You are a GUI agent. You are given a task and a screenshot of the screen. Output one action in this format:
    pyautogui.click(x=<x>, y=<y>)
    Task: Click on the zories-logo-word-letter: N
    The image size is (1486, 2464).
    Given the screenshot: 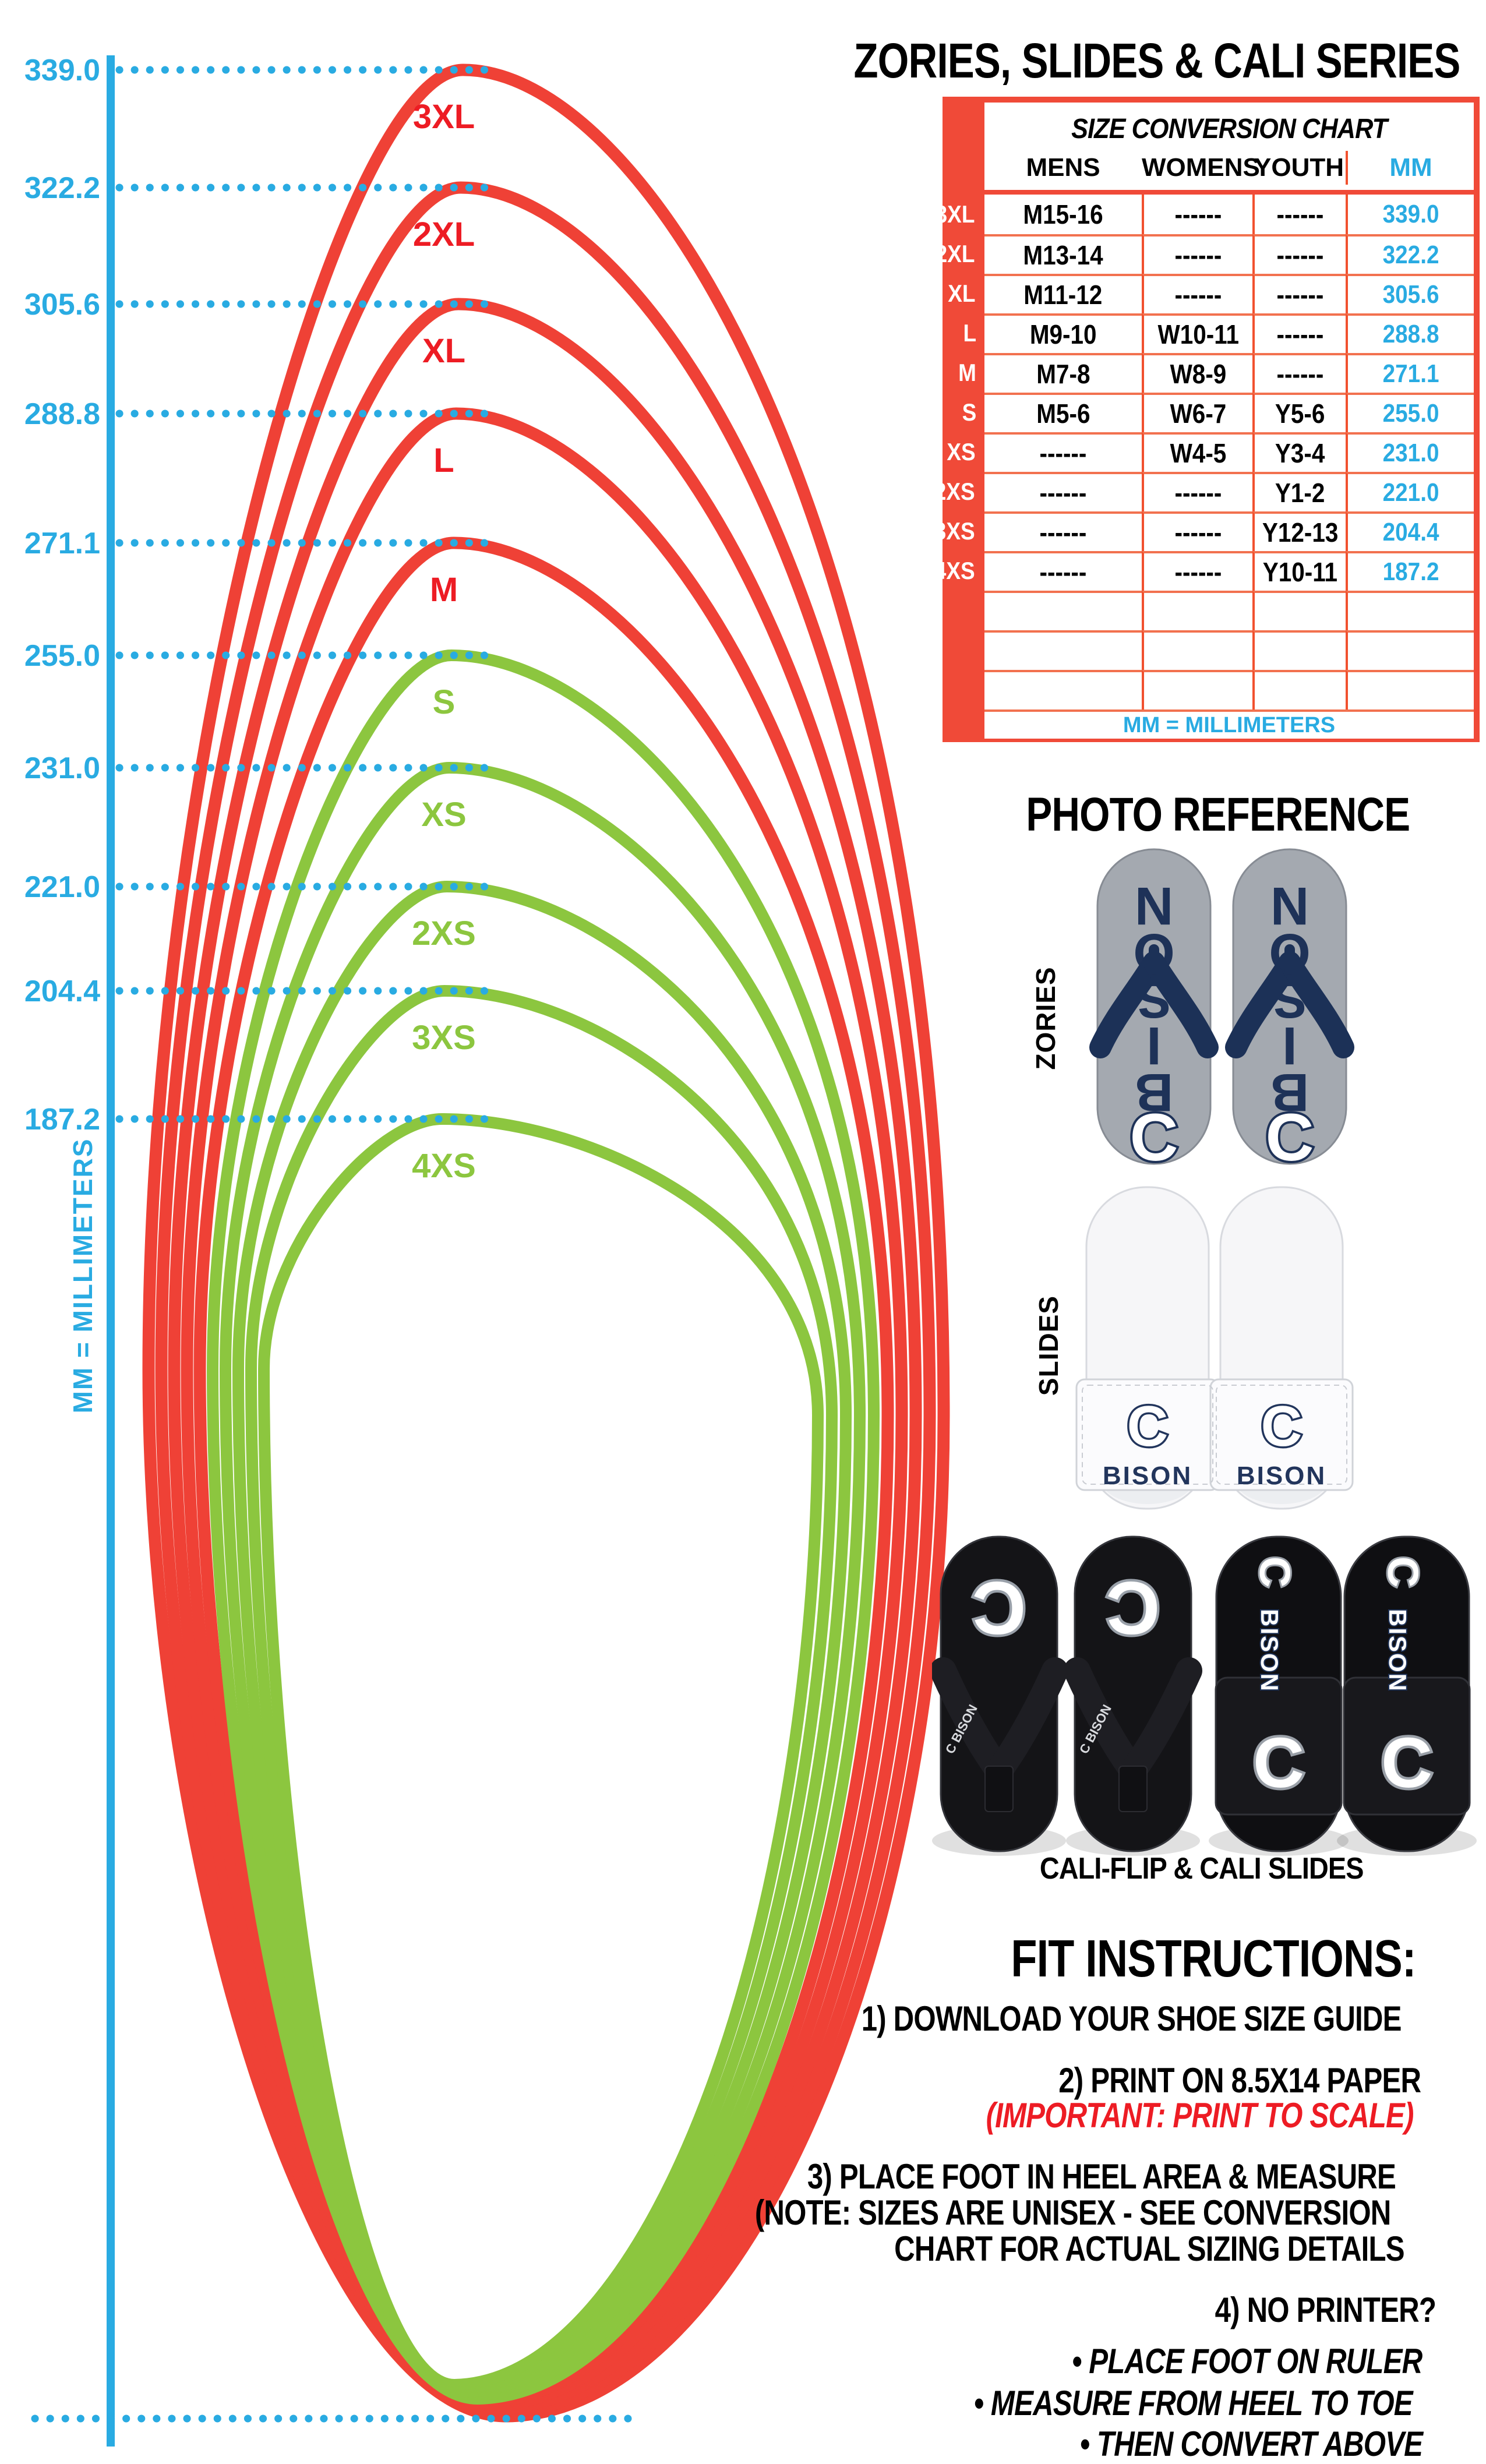 What is the action you would take?
    pyautogui.click(x=1289, y=906)
    